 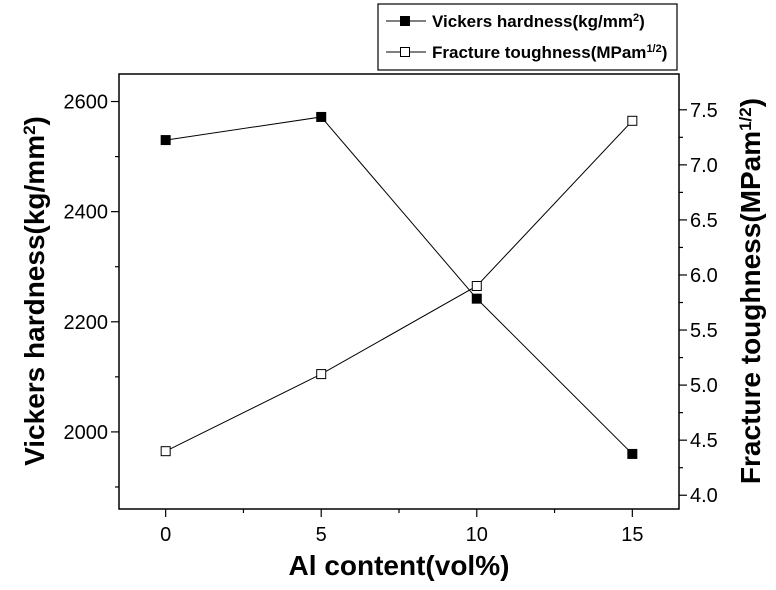 What do you see at coordinates (698, 303) in the screenshot?
I see `right-y-axis-ticks: 4.0 4.5 5.0 5.5 6.0 6.5 7.0 7.5` at bounding box center [698, 303].